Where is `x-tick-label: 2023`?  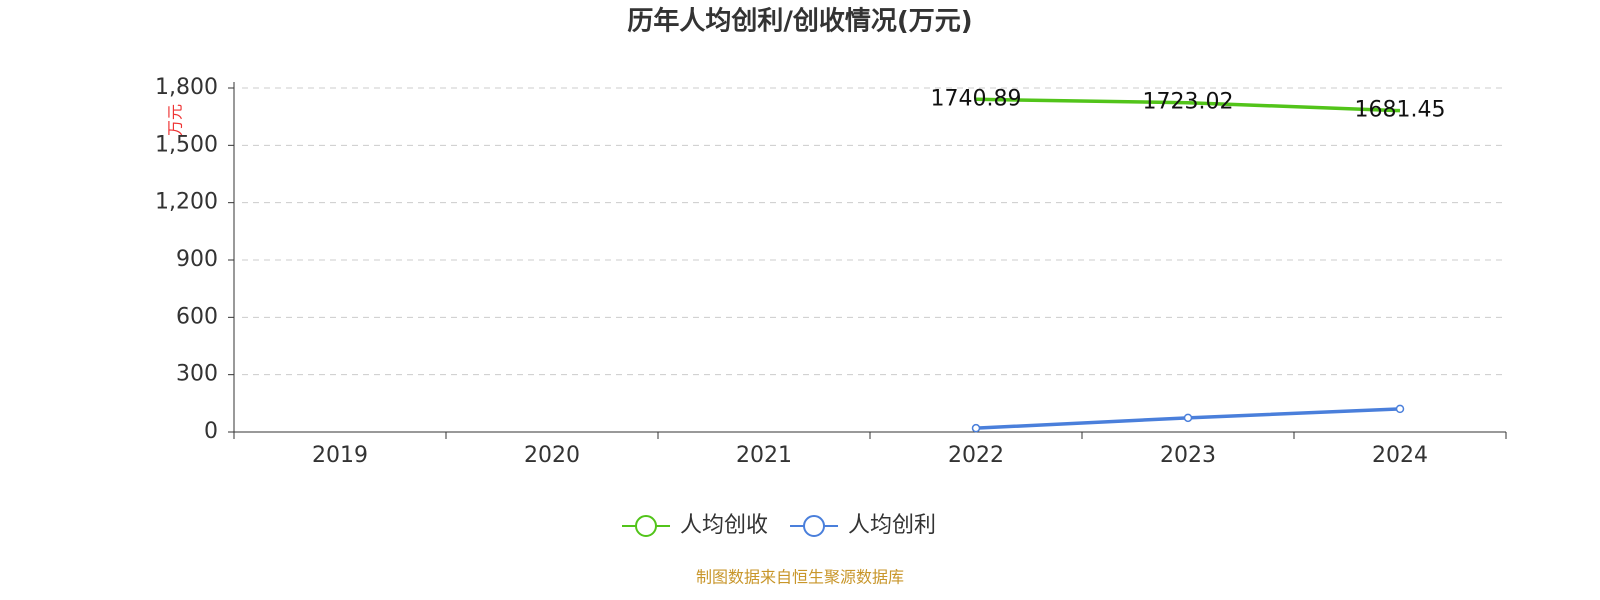
x-tick-label: 2023 is located at coordinates (1188, 455).